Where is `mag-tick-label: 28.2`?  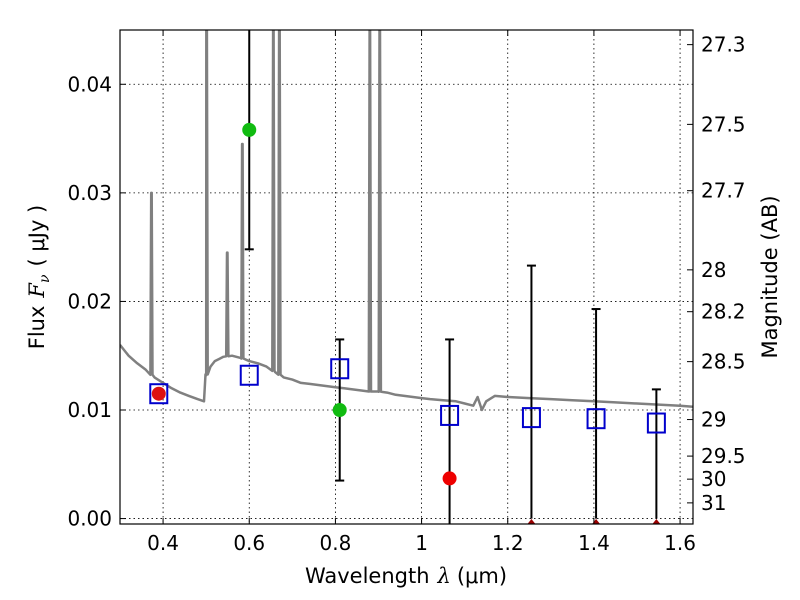
mag-tick-label: 28.2 is located at coordinates (723, 312).